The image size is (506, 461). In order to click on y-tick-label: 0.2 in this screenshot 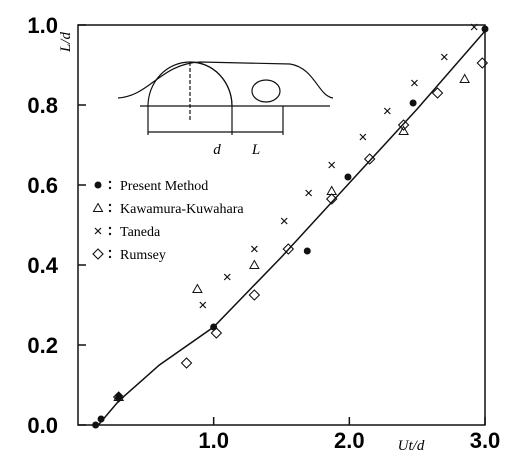, I will do `click(42, 345)`.